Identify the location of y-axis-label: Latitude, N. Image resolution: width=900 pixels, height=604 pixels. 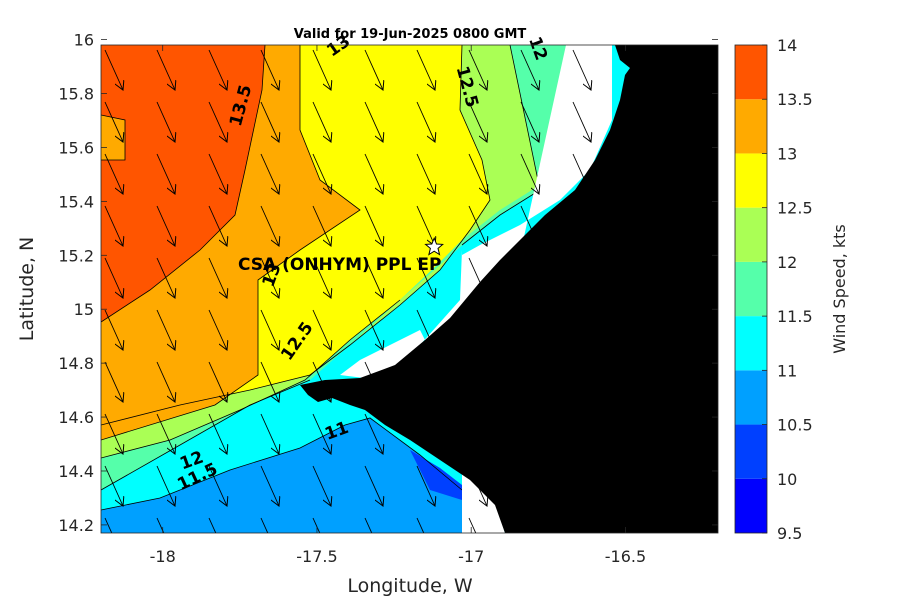
(27, 289).